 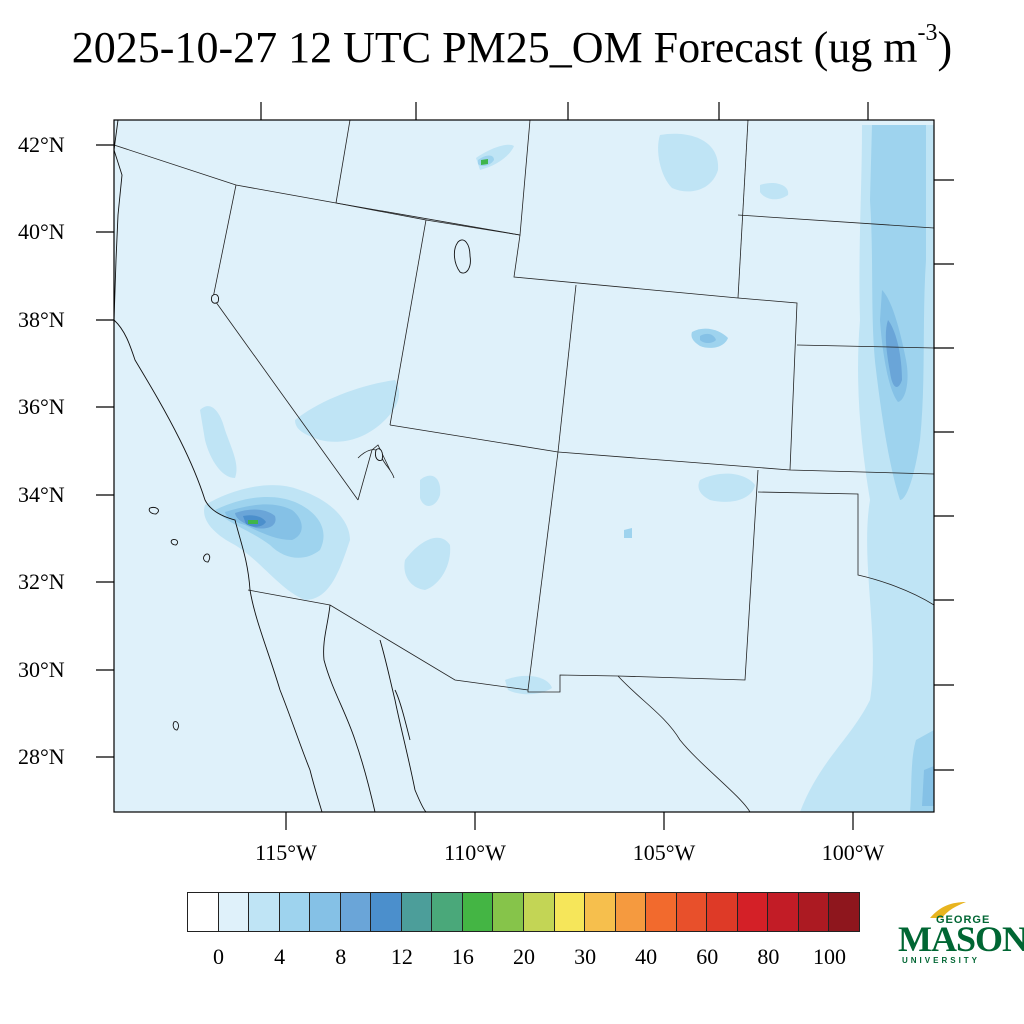 What do you see at coordinates (961, 939) in the screenshot?
I see `logo-mason: MASON` at bounding box center [961, 939].